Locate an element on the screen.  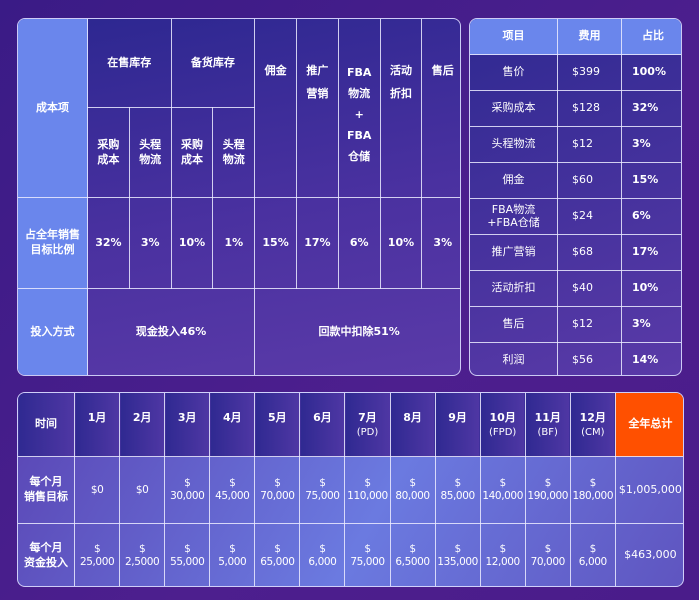
funds-invest-cell: $ 25,000 is located at coordinates (97, 554).